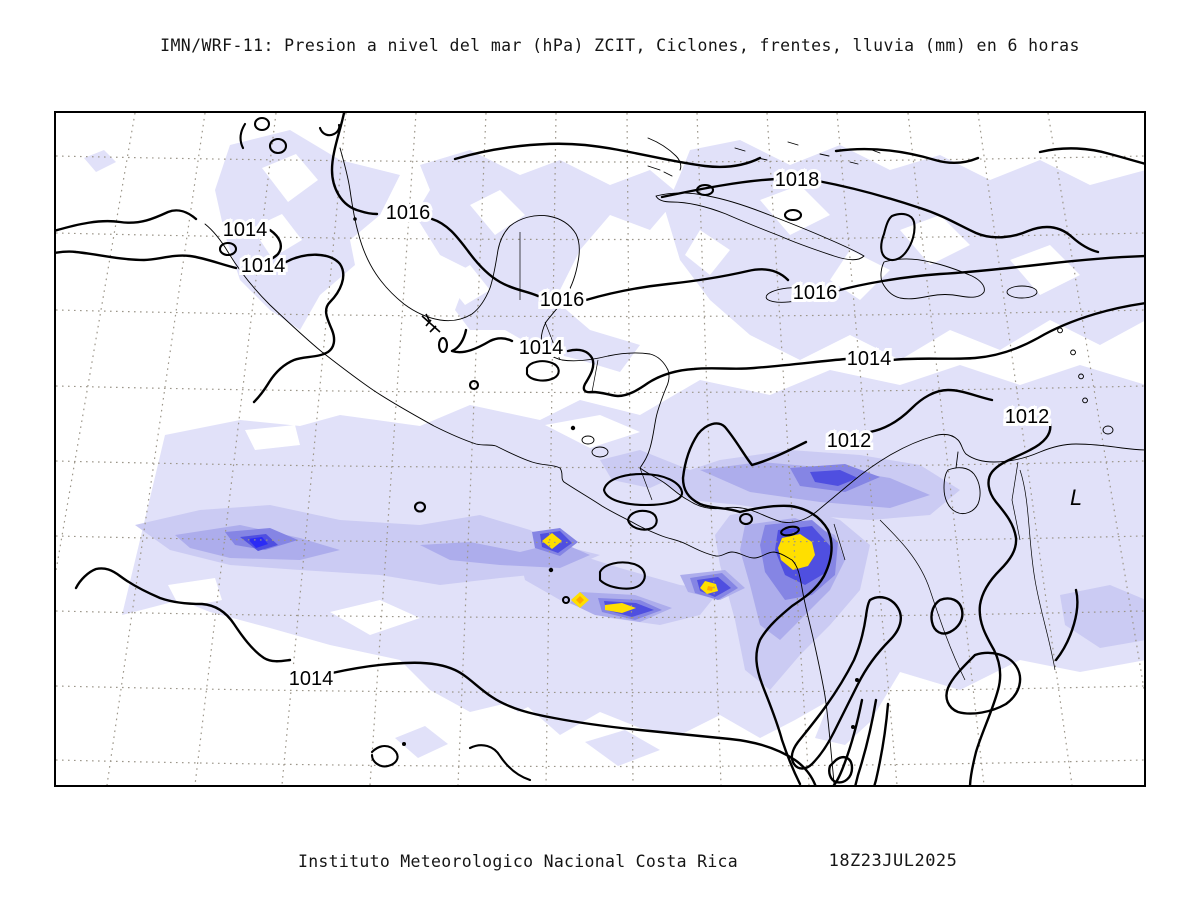  What do you see at coordinates (807, 153) in the screenshot?
I see `coast-bahamas` at bounding box center [807, 153].